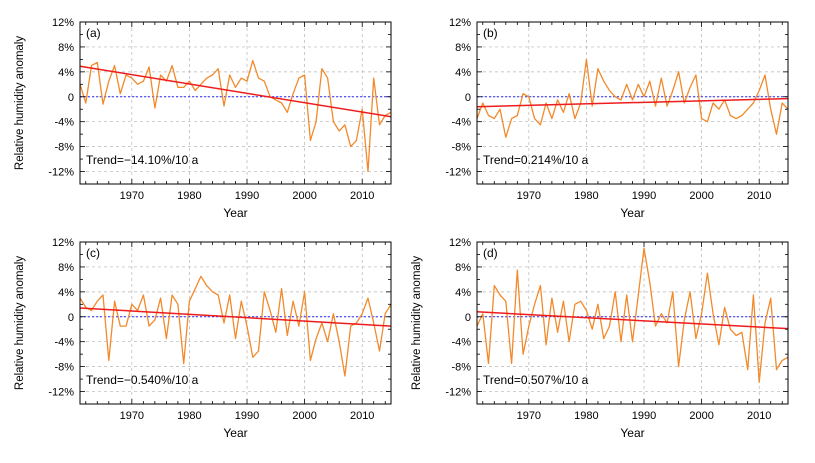 The height and width of the screenshot is (463, 815). What do you see at coordinates (93, 33) in the screenshot?
I see `panel-label: (a)` at bounding box center [93, 33].